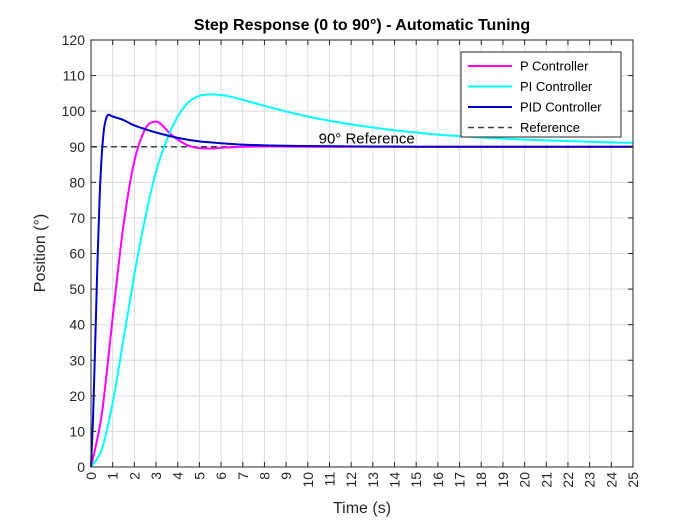 The width and height of the screenshot is (700, 525). What do you see at coordinates (367, 139) in the screenshot?
I see `reference-annotation: 90° Reference` at bounding box center [367, 139].